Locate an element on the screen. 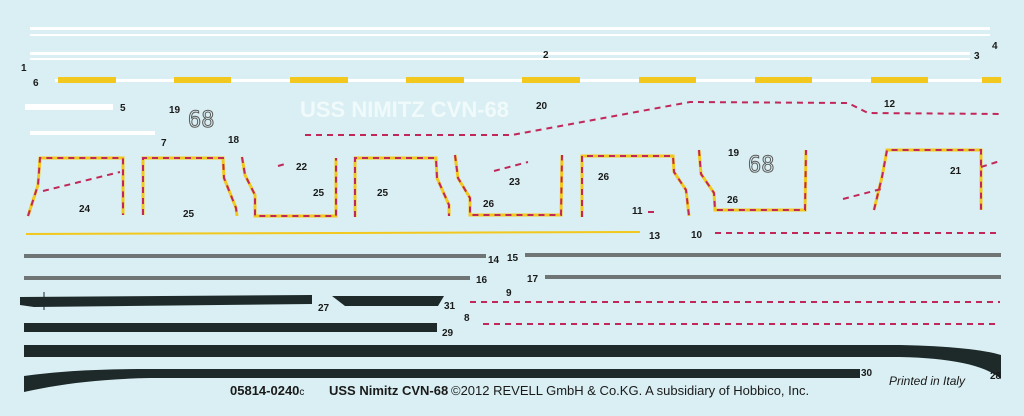 The height and width of the screenshot is (416, 1024). label-30: 30 is located at coordinates (867, 373).